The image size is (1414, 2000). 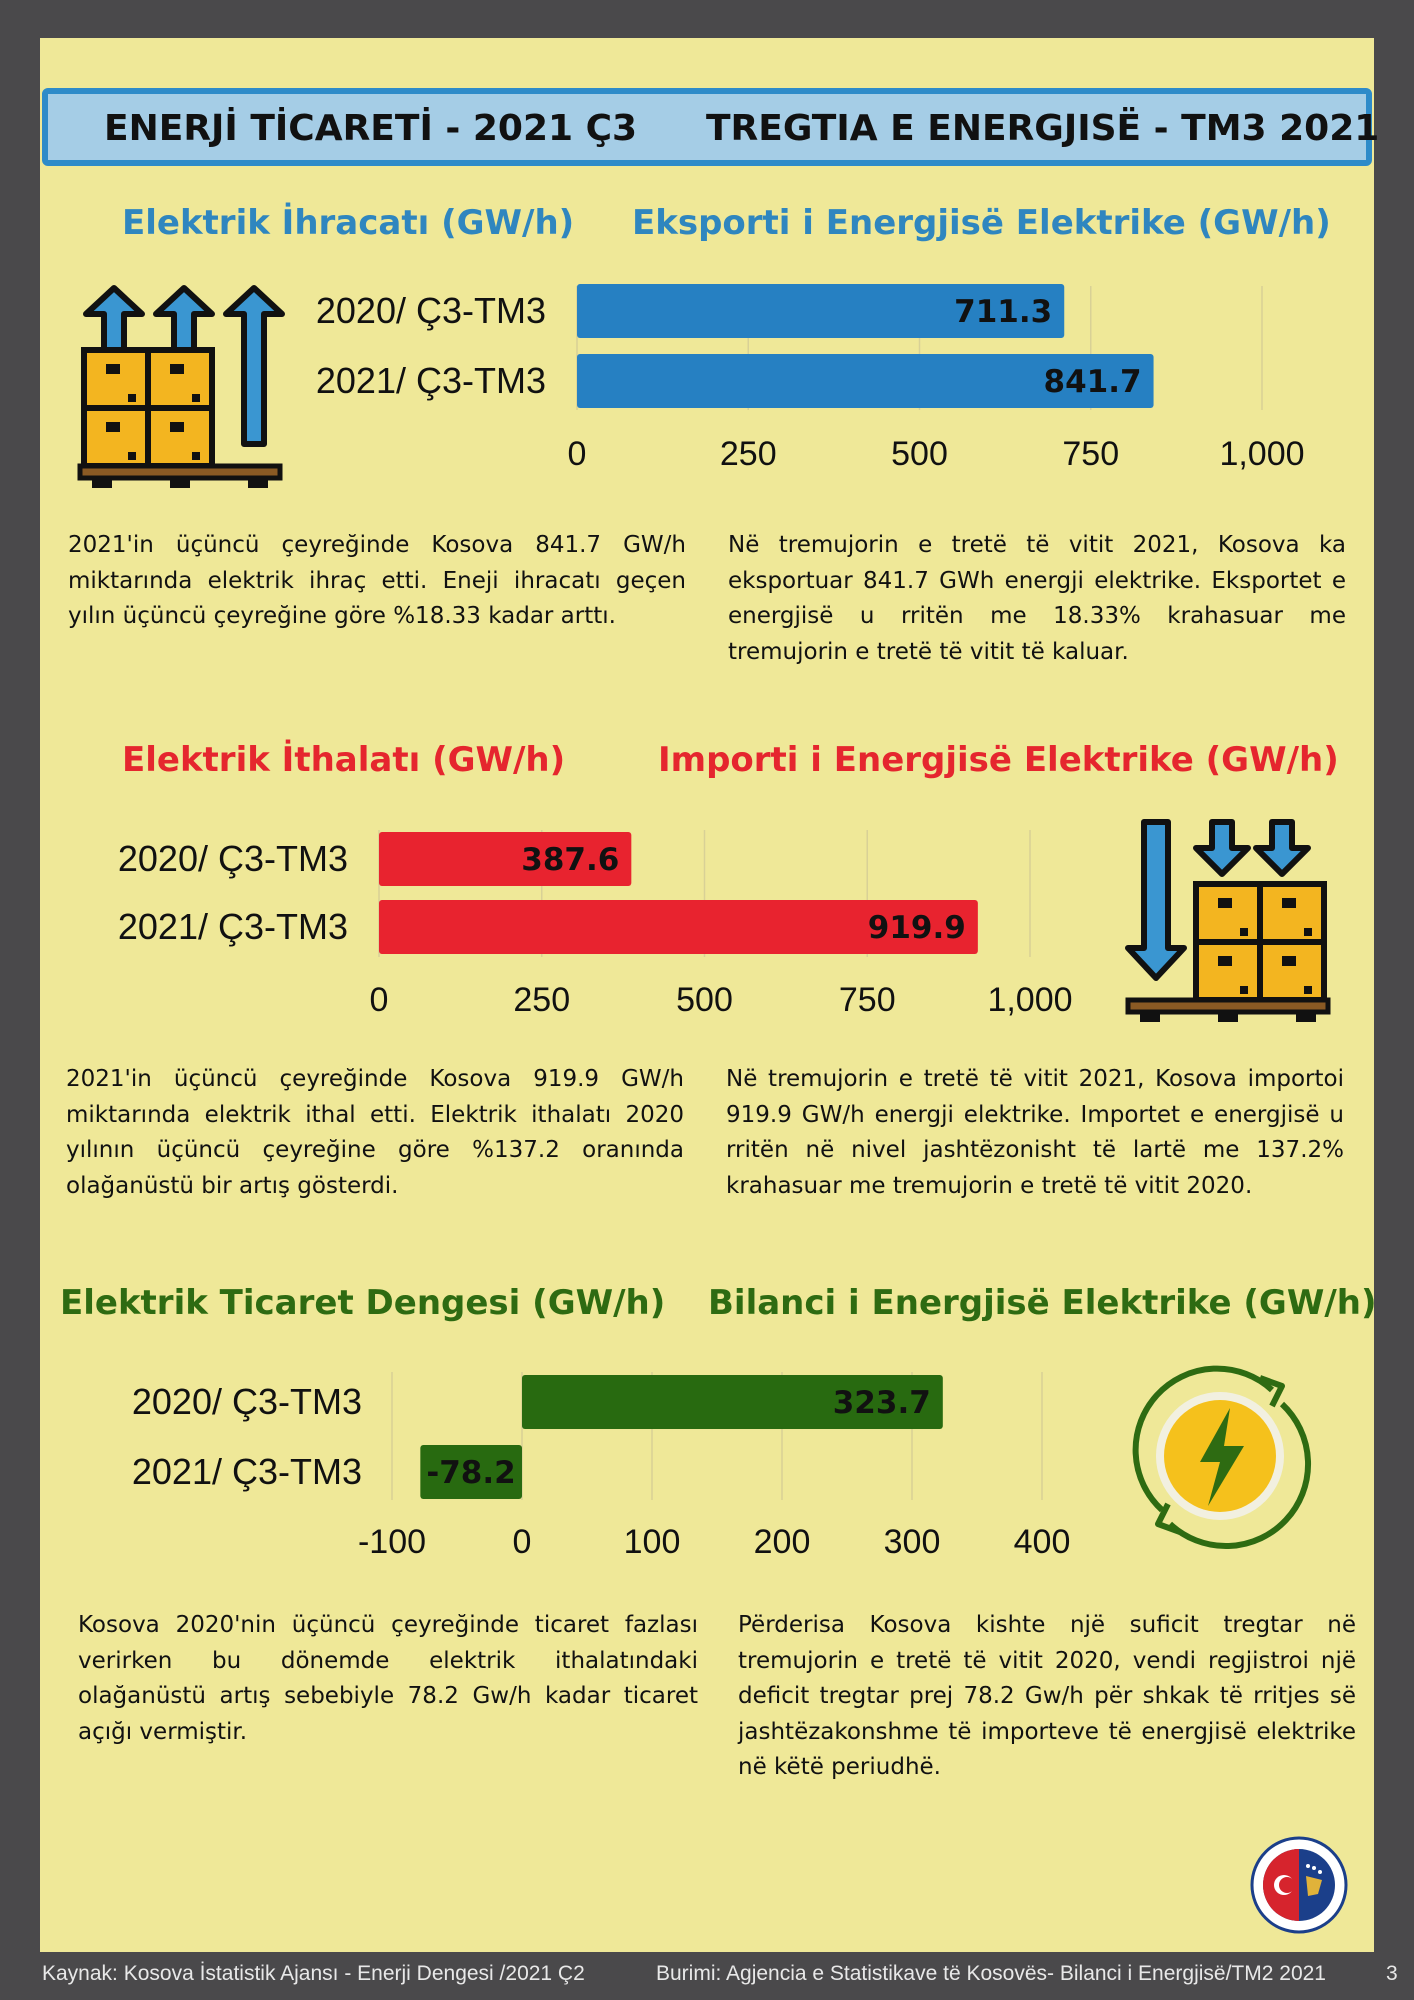 I want to click on balance-category-label: 2020/ Ç3-TM3, so click(x=247, y=1401).